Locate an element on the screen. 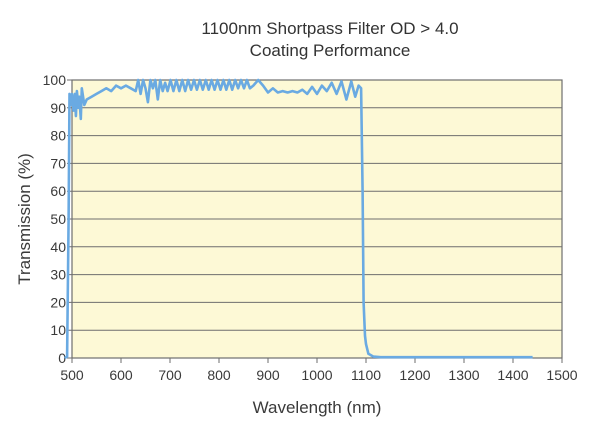  y-axis-ticks: 0 10 20 30 40 50 60 70 80 90 100 is located at coordinates (55, 219).